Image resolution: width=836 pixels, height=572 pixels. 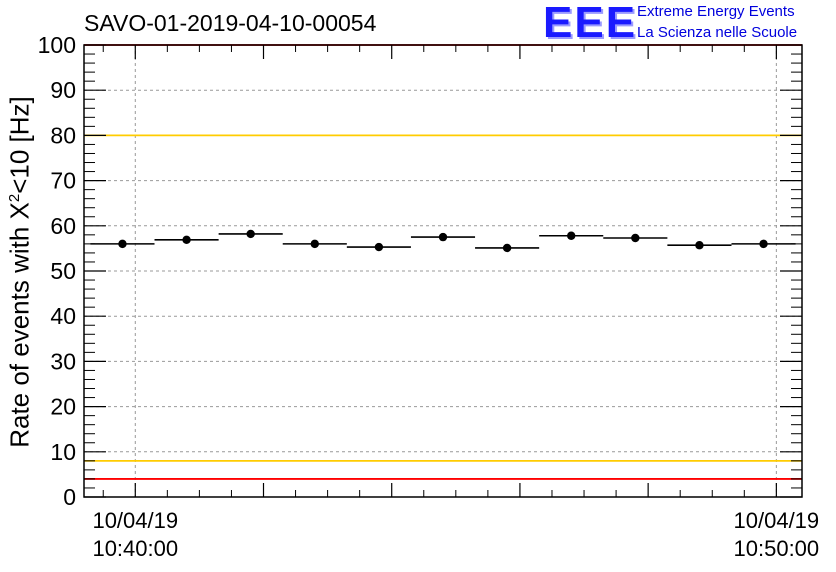 What do you see at coordinates (230, 23) in the screenshot?
I see `chart-title: SAVO-01-2019-04-10-00054` at bounding box center [230, 23].